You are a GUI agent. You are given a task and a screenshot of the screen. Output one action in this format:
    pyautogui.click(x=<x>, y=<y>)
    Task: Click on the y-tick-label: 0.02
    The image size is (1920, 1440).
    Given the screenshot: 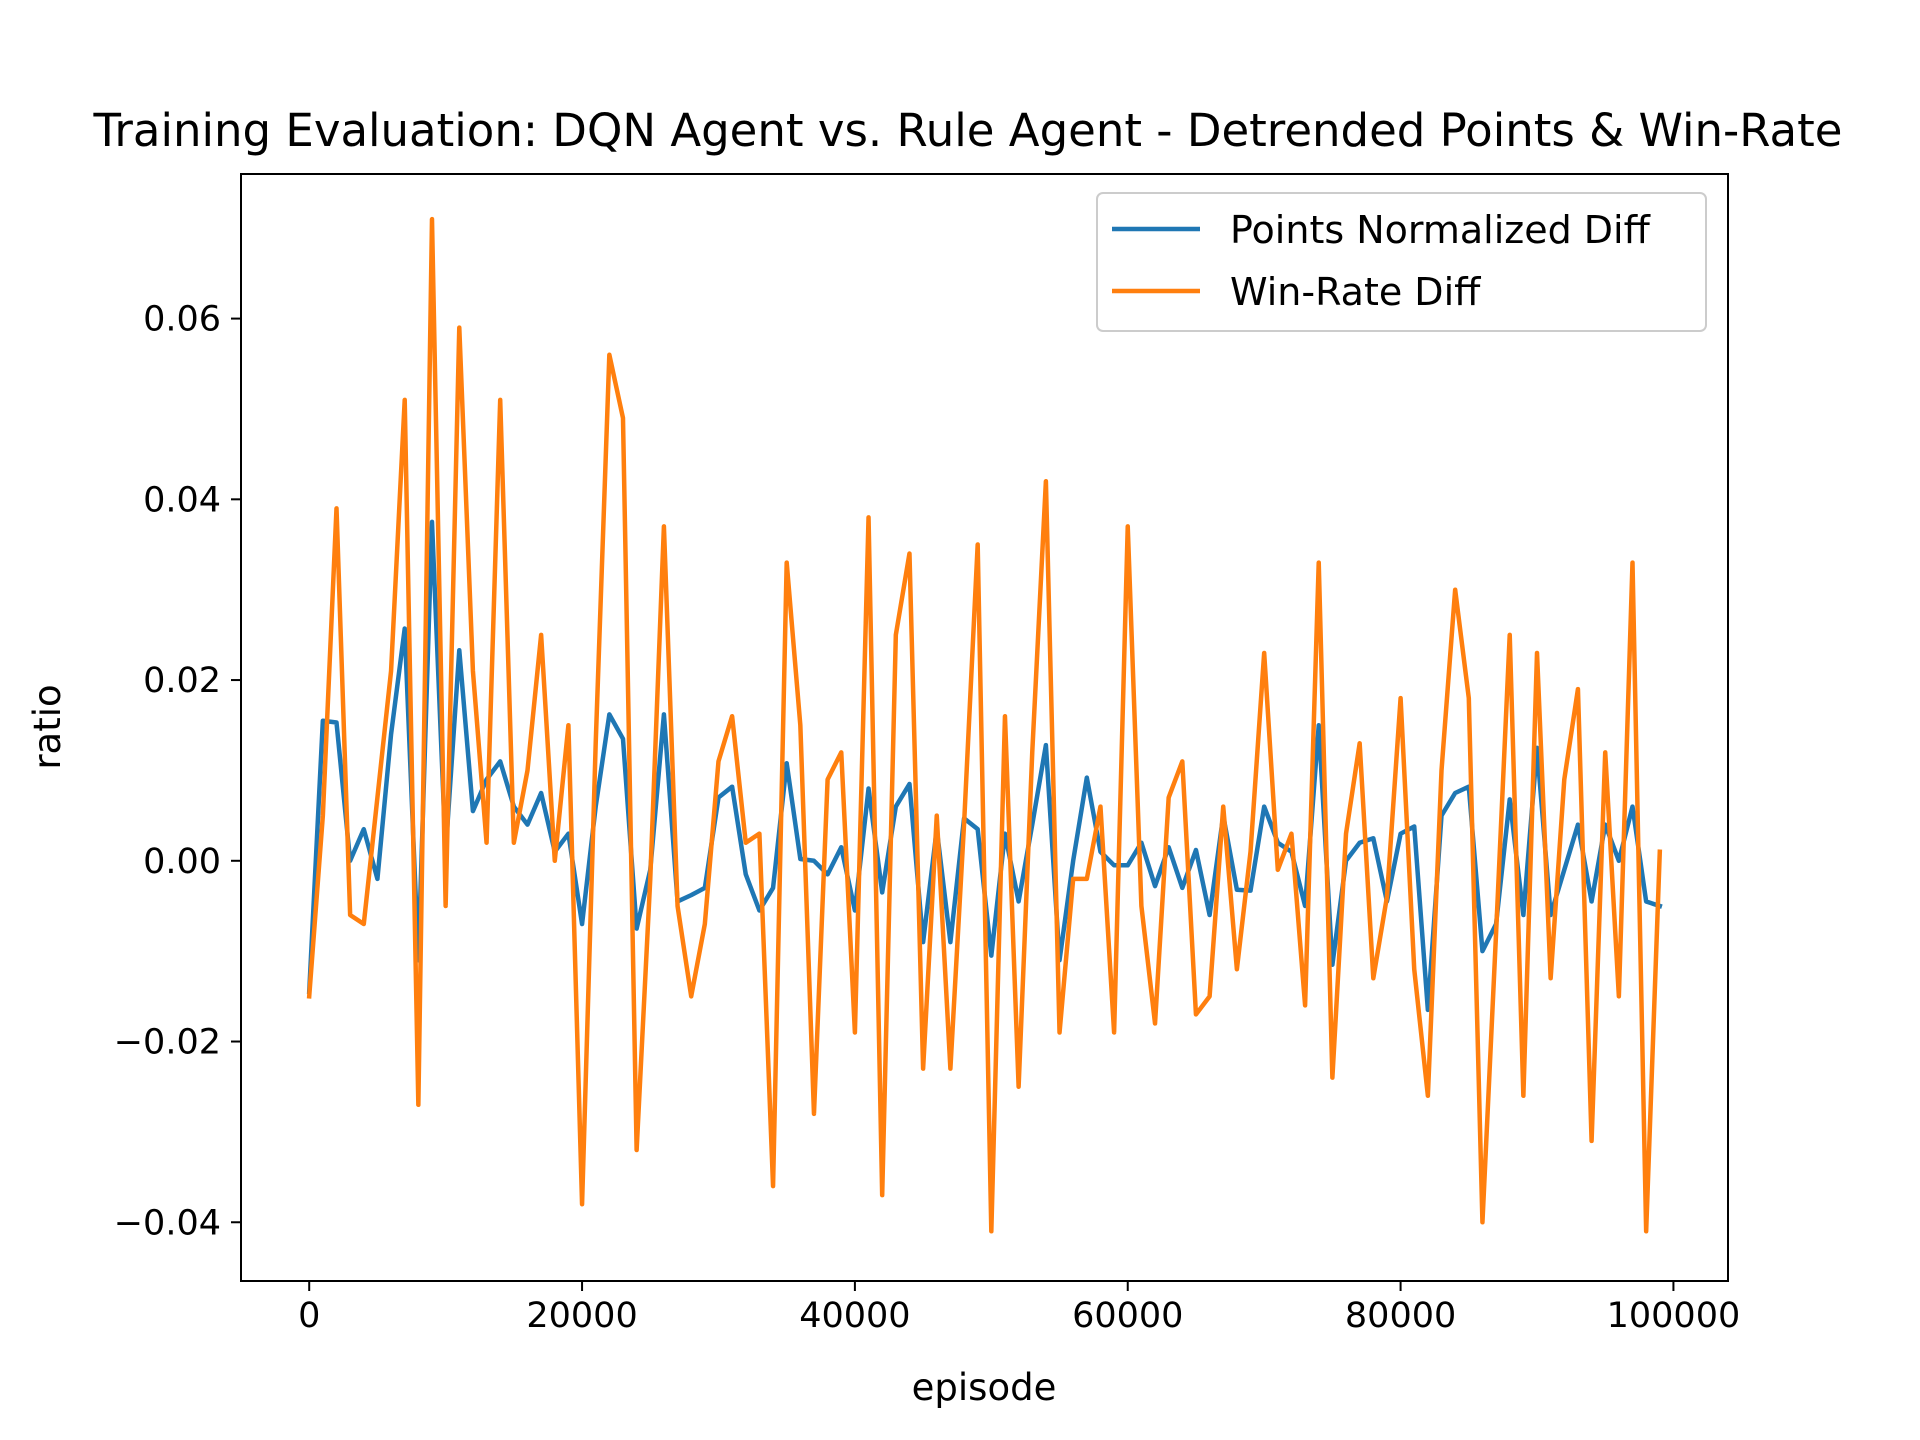 What is the action you would take?
    pyautogui.click(x=182, y=681)
    